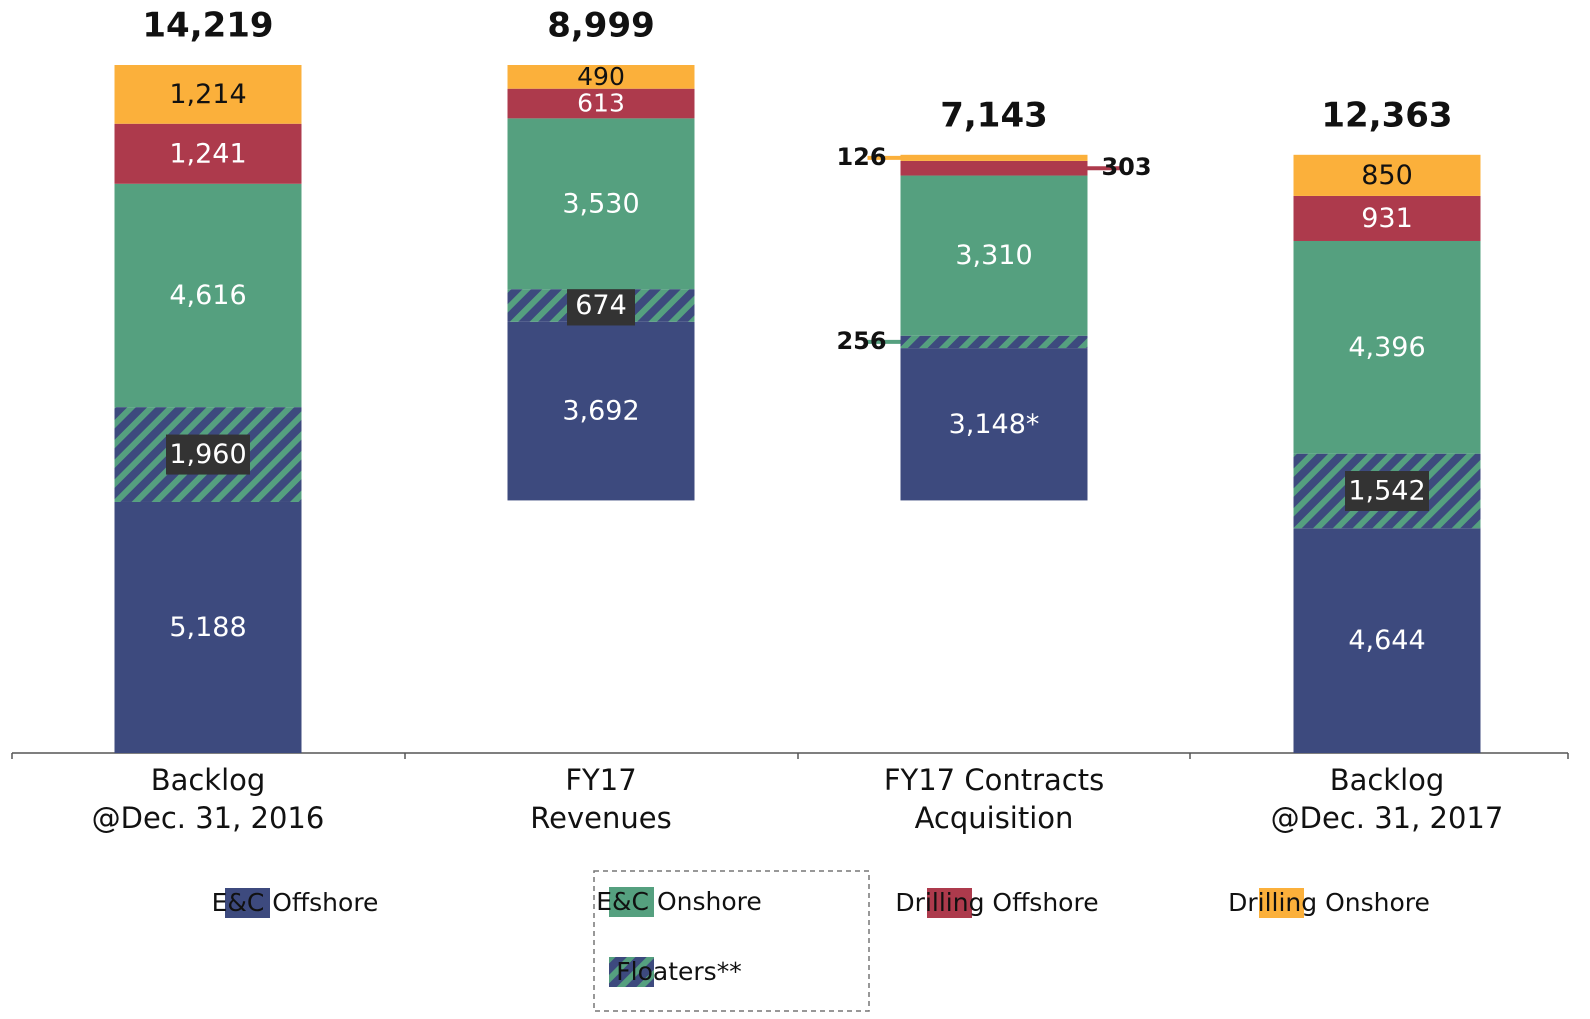 The image size is (1590, 1019). I want to click on value-label: 5,188, so click(207, 627).